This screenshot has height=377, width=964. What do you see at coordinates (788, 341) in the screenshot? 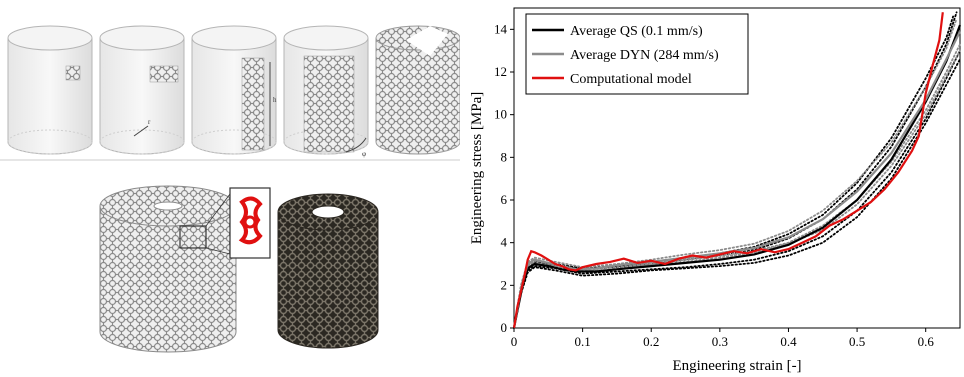
I see `x-tick-label: 0.4` at bounding box center [788, 341].